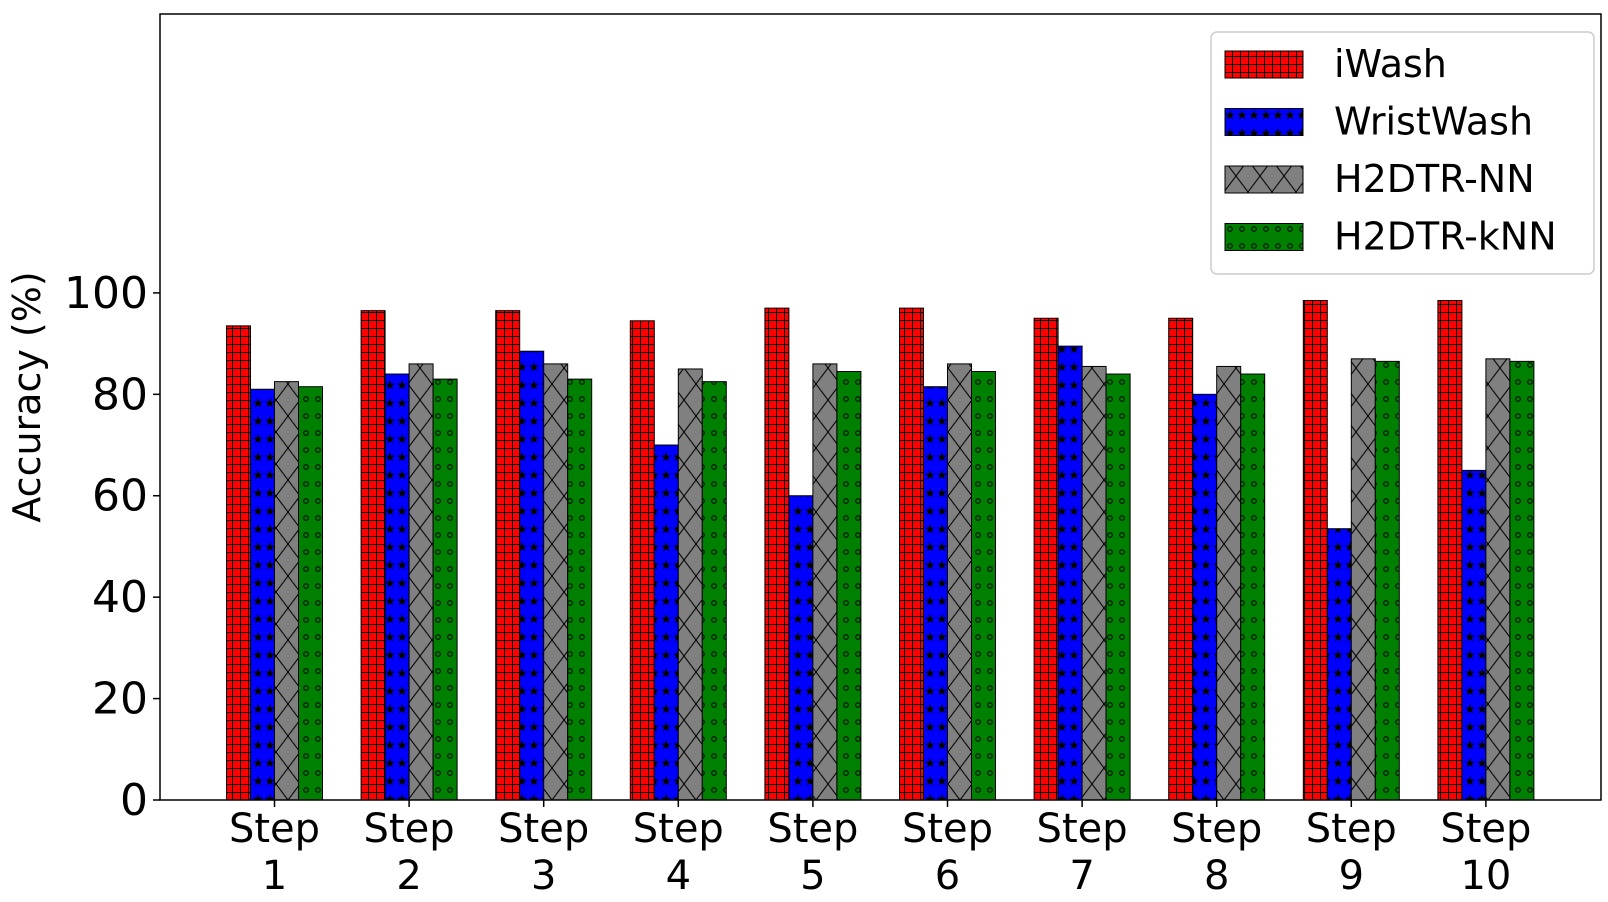 Image resolution: width=1608 pixels, height=902 pixels. I want to click on y-axis-label: Accuracy (%), so click(27, 396).